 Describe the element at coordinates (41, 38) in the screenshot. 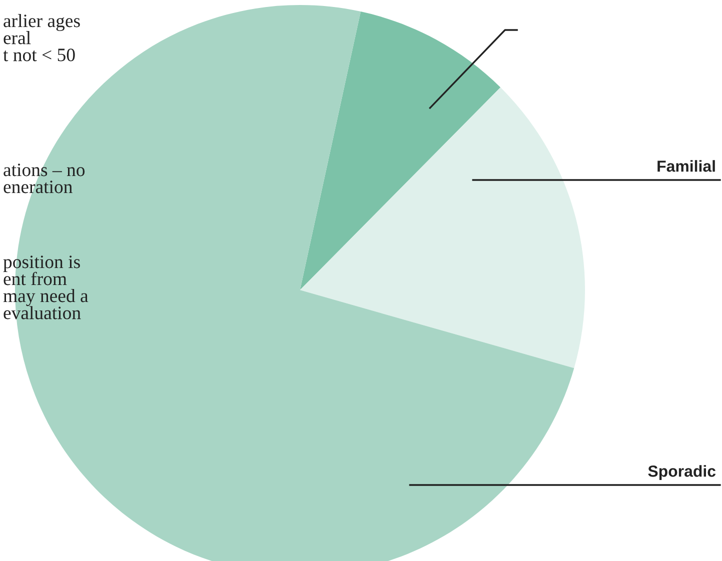

I see `text: arlier ages eral t not < 50` at that location.